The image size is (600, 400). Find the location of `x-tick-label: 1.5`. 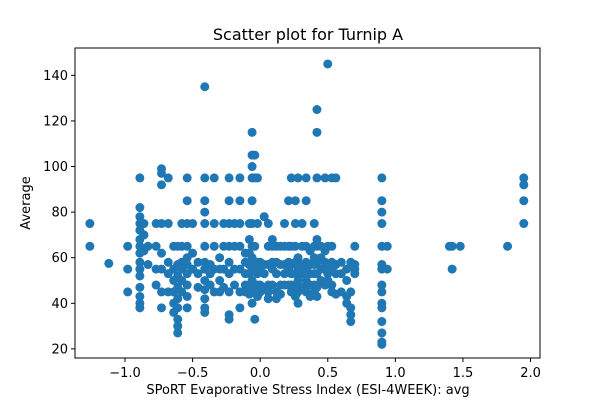

x-tick-label: 1.5 is located at coordinates (463, 373).